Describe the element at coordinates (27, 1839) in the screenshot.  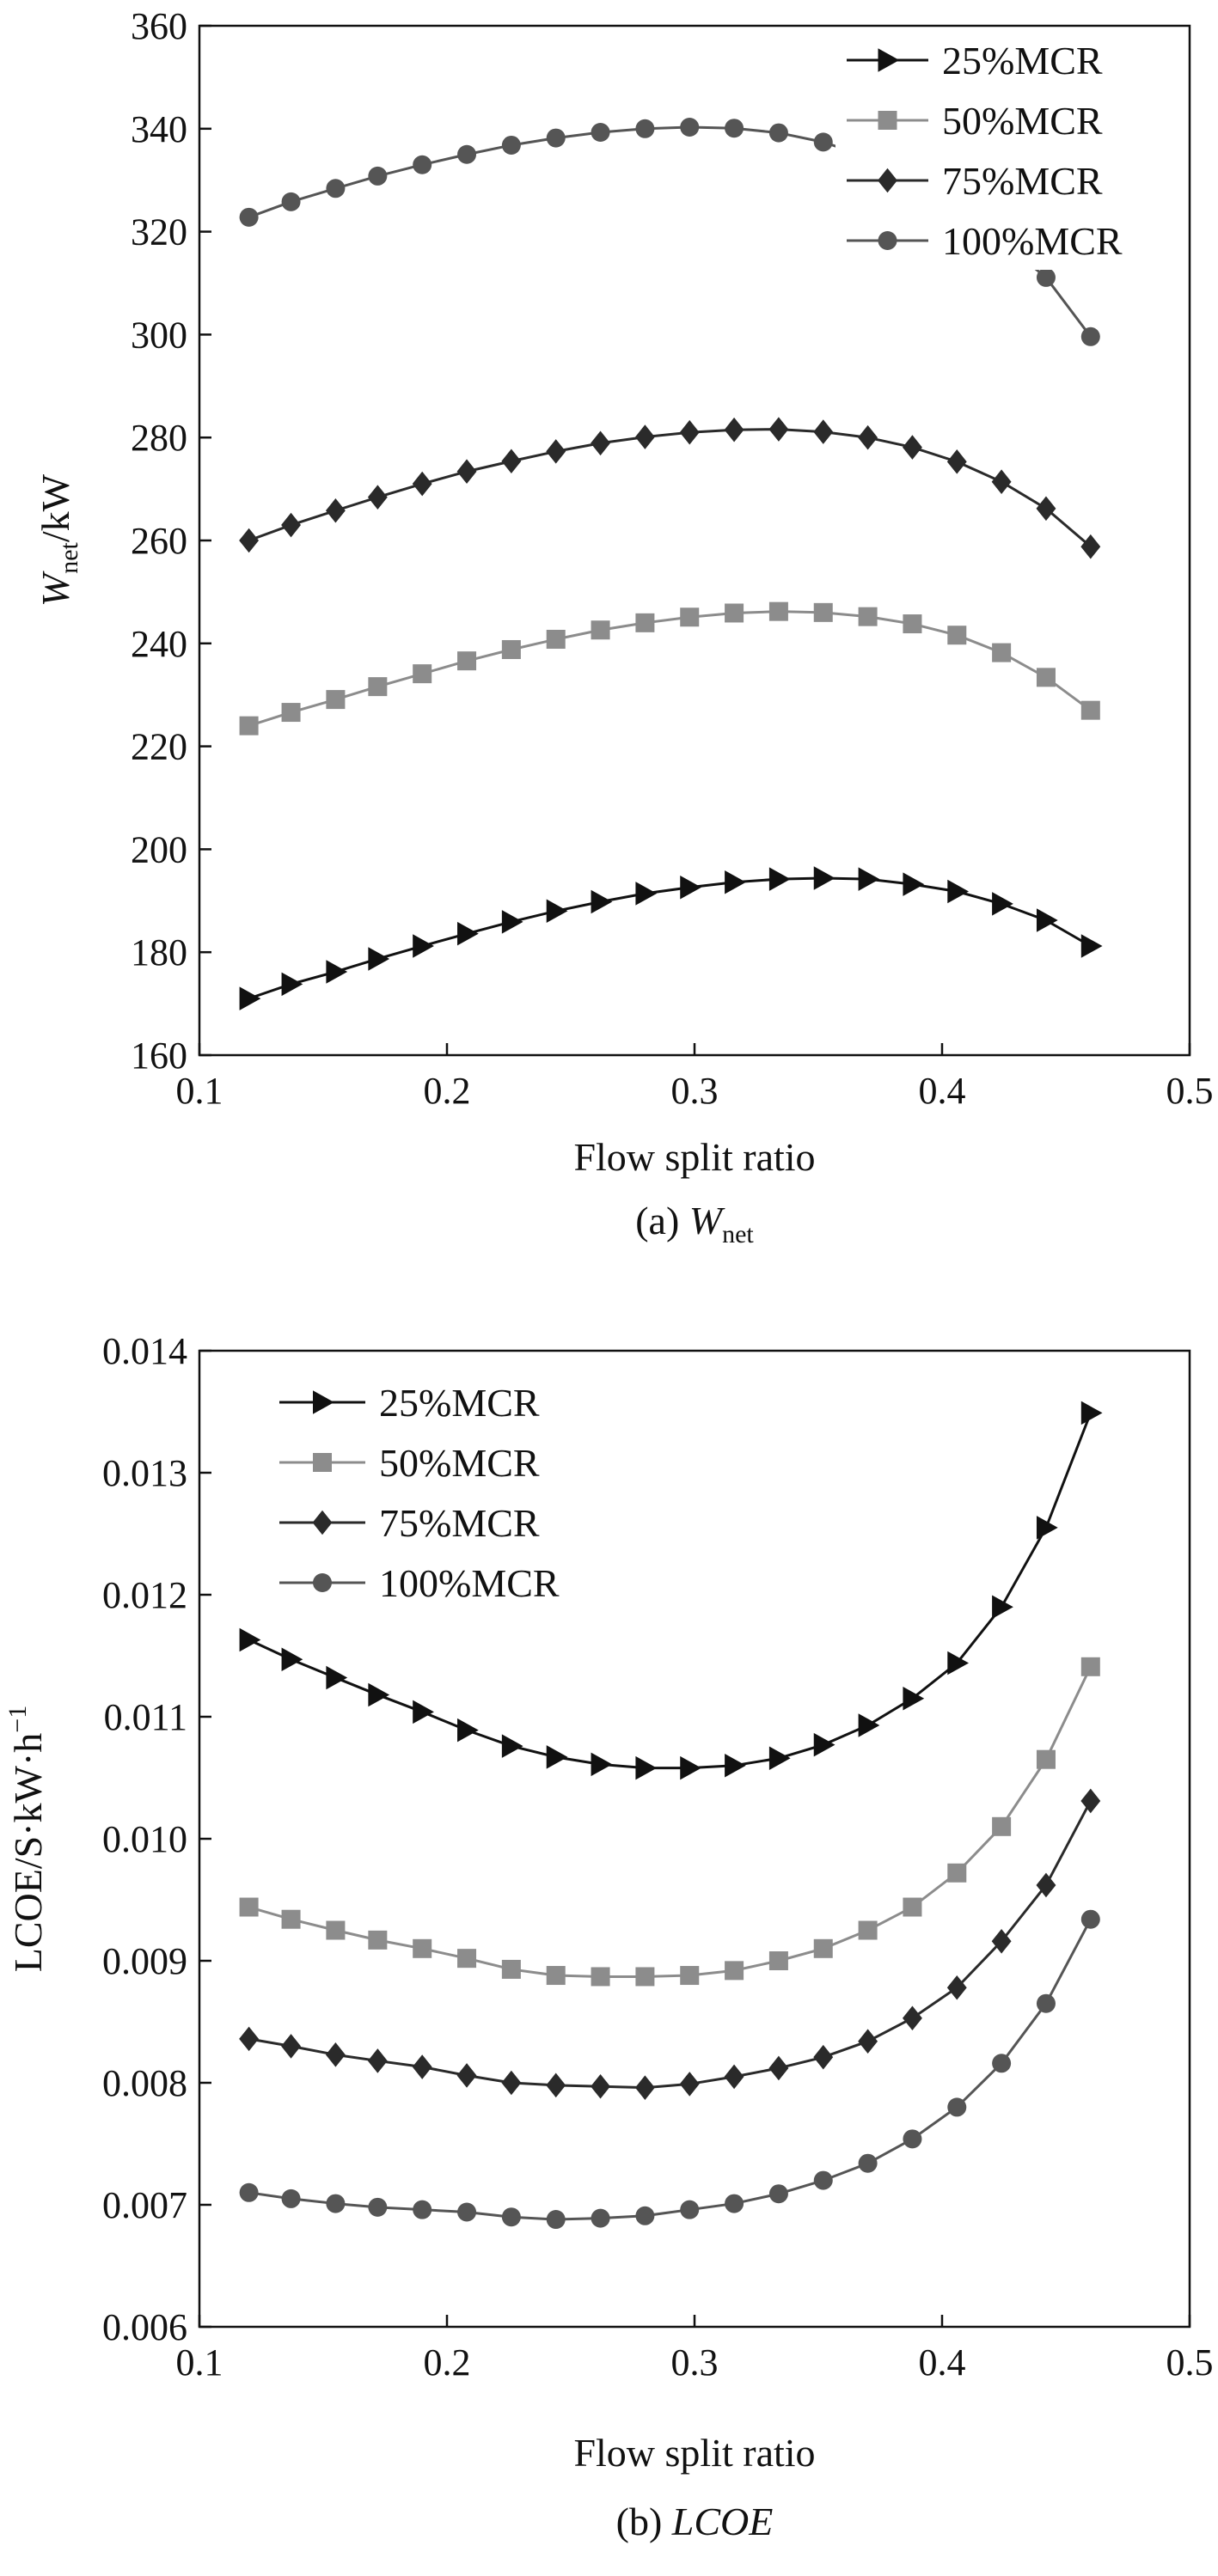
I see `panel-b-y-axis-label: LCOE/S·kW·h−1` at that location.